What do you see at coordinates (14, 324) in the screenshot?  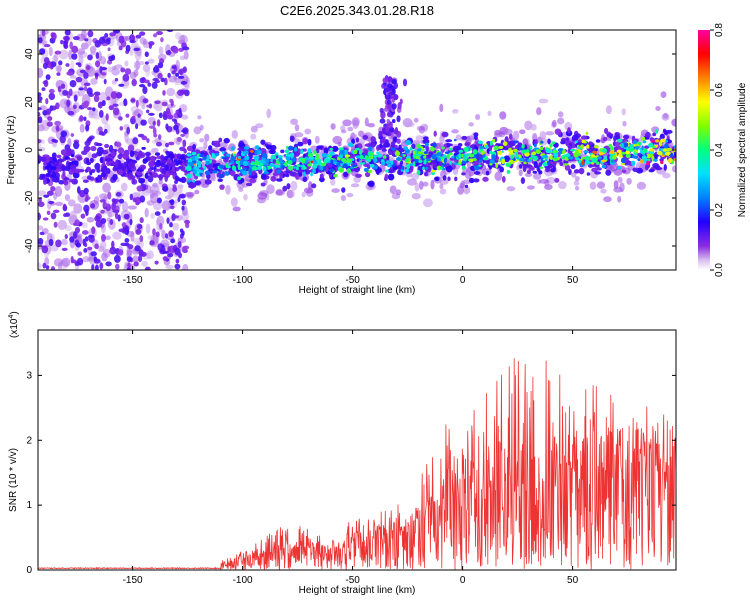 I see `snr-y-scale-label: (x104)` at bounding box center [14, 324].